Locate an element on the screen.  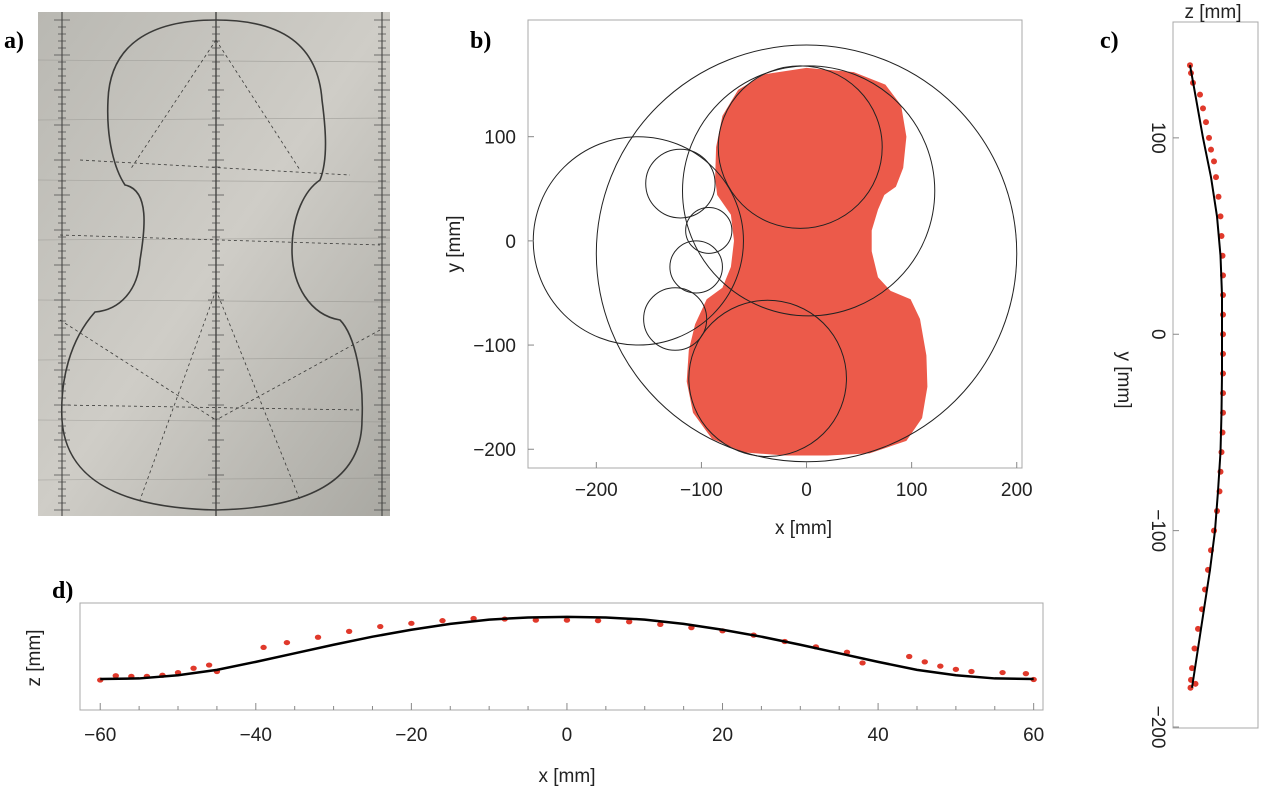
x-tick-label: 40 is located at coordinates (878, 735).